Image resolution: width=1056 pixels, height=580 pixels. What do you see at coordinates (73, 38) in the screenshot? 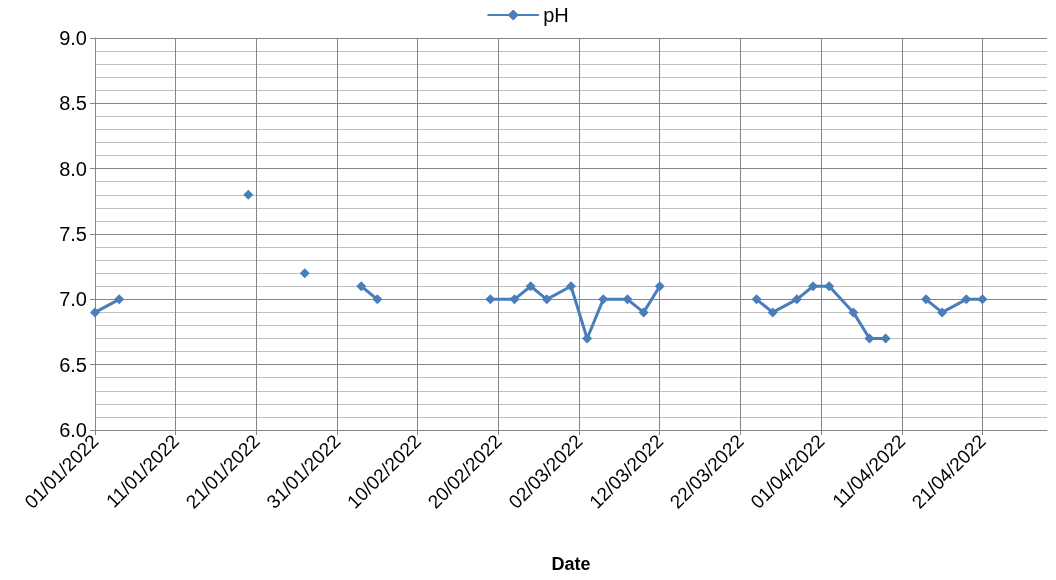
I see `y-tick-label: 9.0` at bounding box center [73, 38].